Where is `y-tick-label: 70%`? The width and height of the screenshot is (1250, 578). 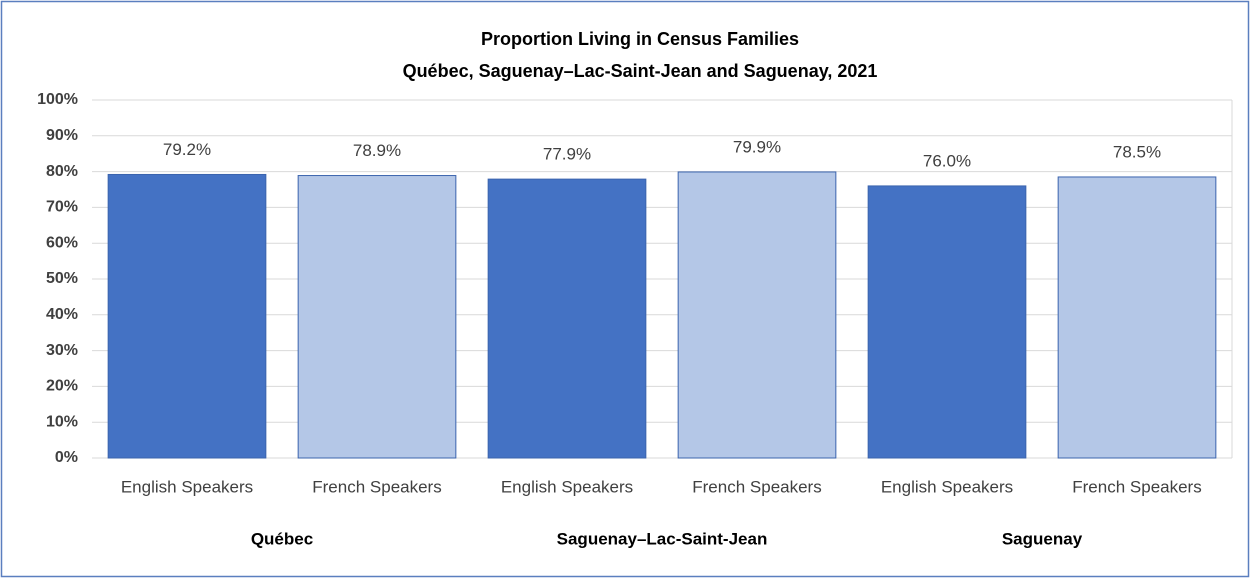 y-tick-label: 70% is located at coordinates (62, 207).